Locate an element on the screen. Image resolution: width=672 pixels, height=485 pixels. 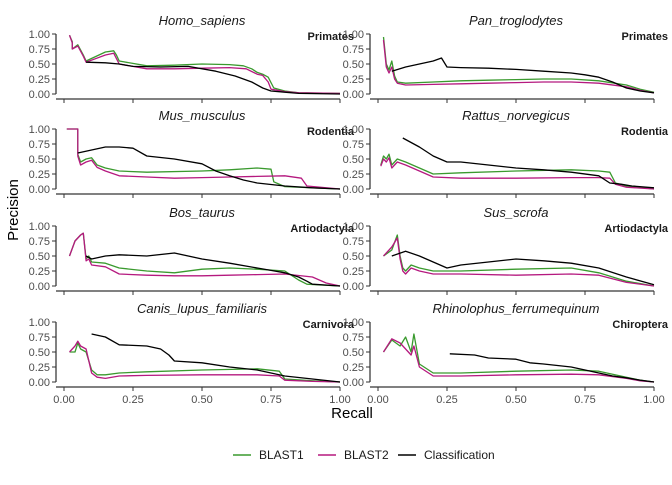
legend-label: BLAST2 is located at coordinates (366, 455).